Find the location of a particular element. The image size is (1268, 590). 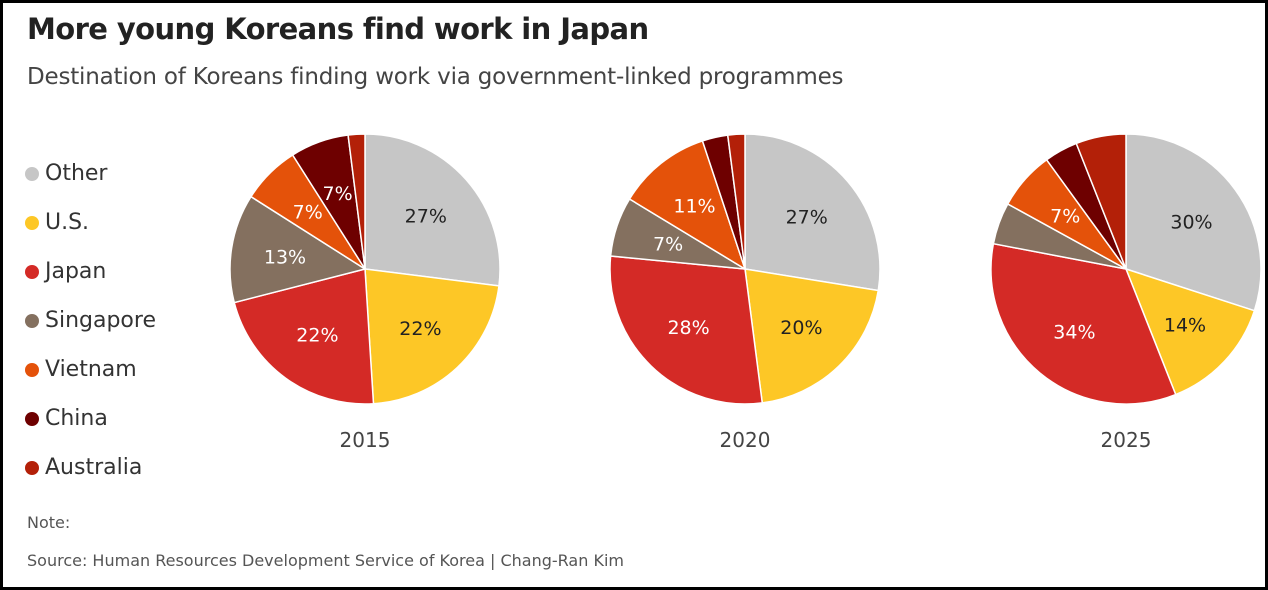

slice-2015-other is located at coordinates (432, 210).